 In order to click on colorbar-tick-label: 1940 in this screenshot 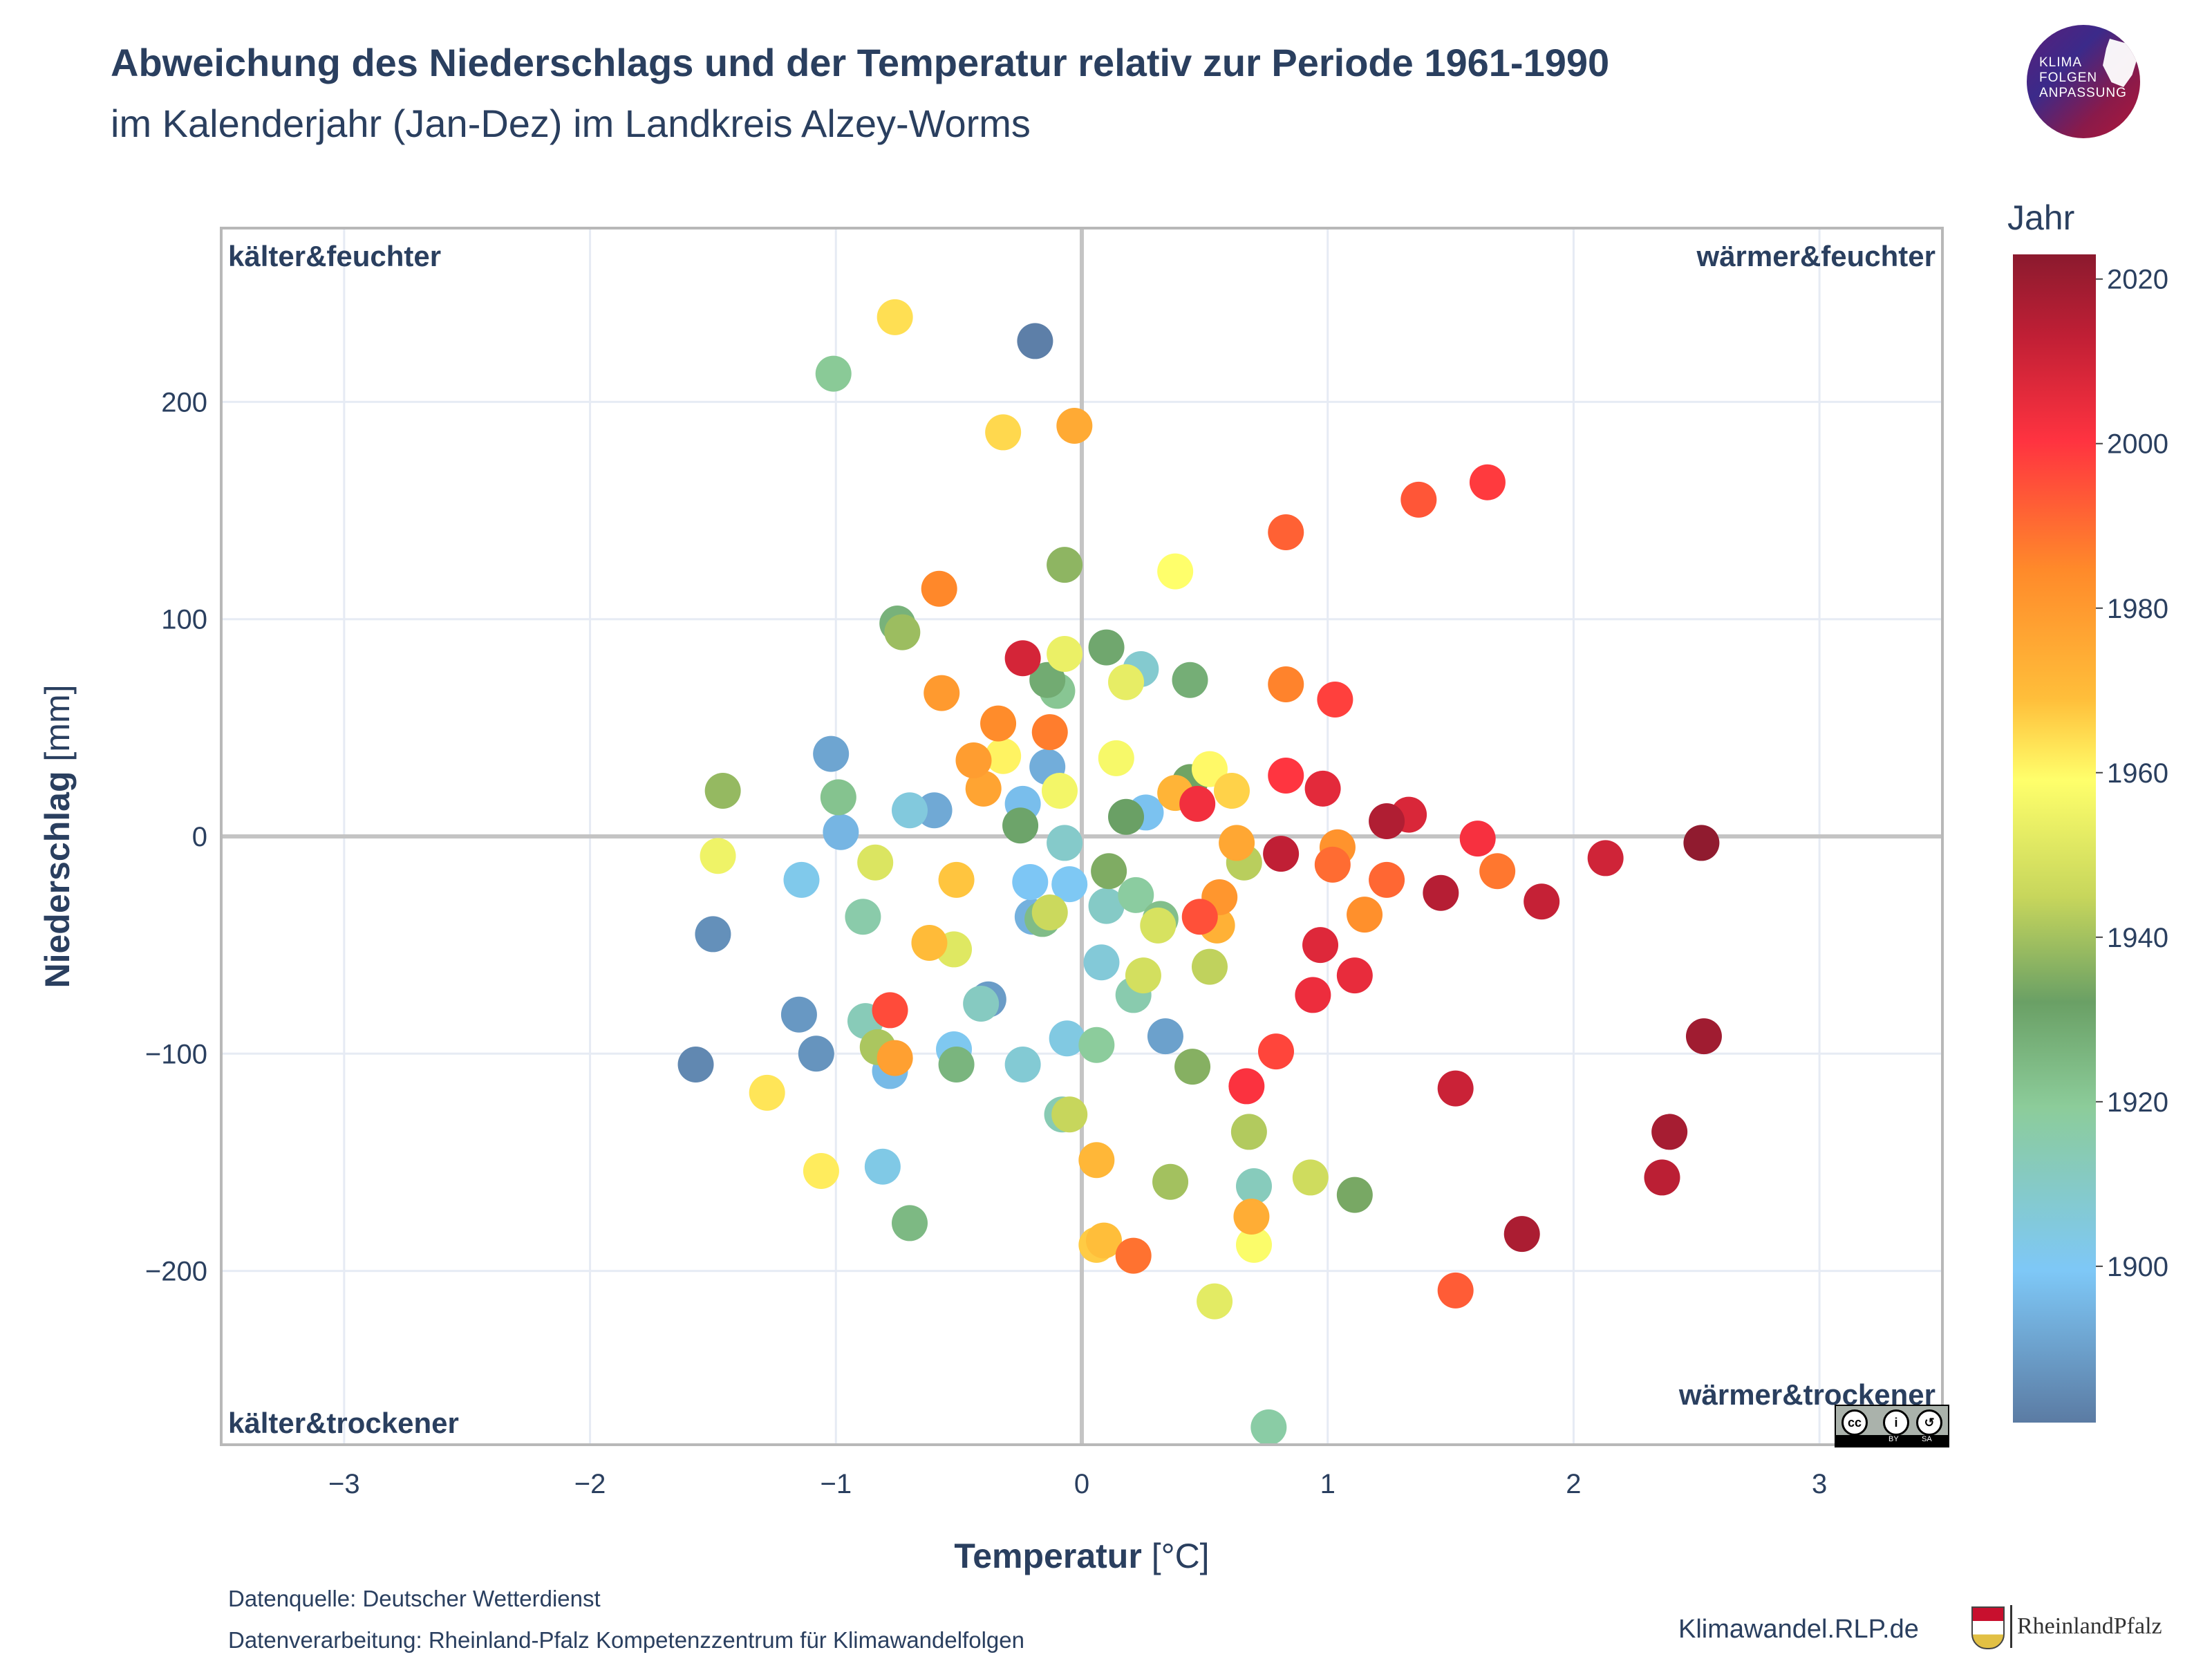, I will do `click(2137, 938)`.